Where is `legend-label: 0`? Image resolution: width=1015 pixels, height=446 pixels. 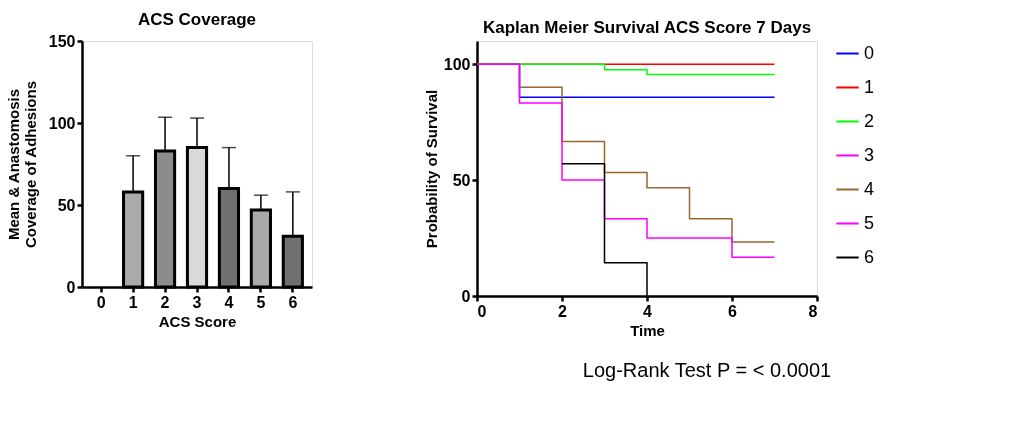
legend-label: 0 is located at coordinates (869, 52).